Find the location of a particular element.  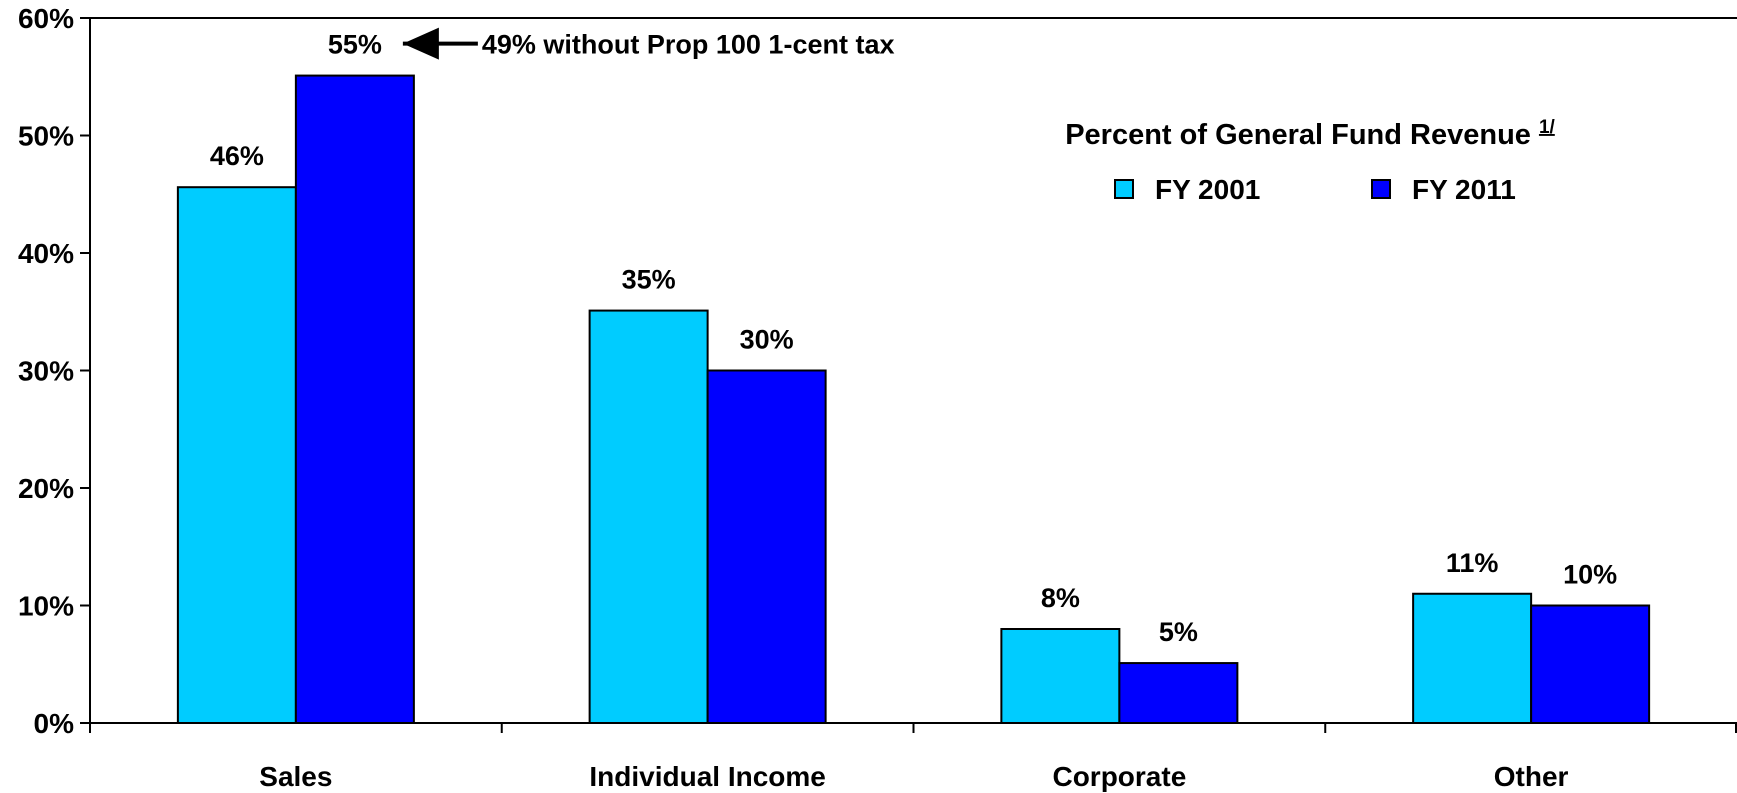

y-tick-label: 60% is located at coordinates (46, 18).